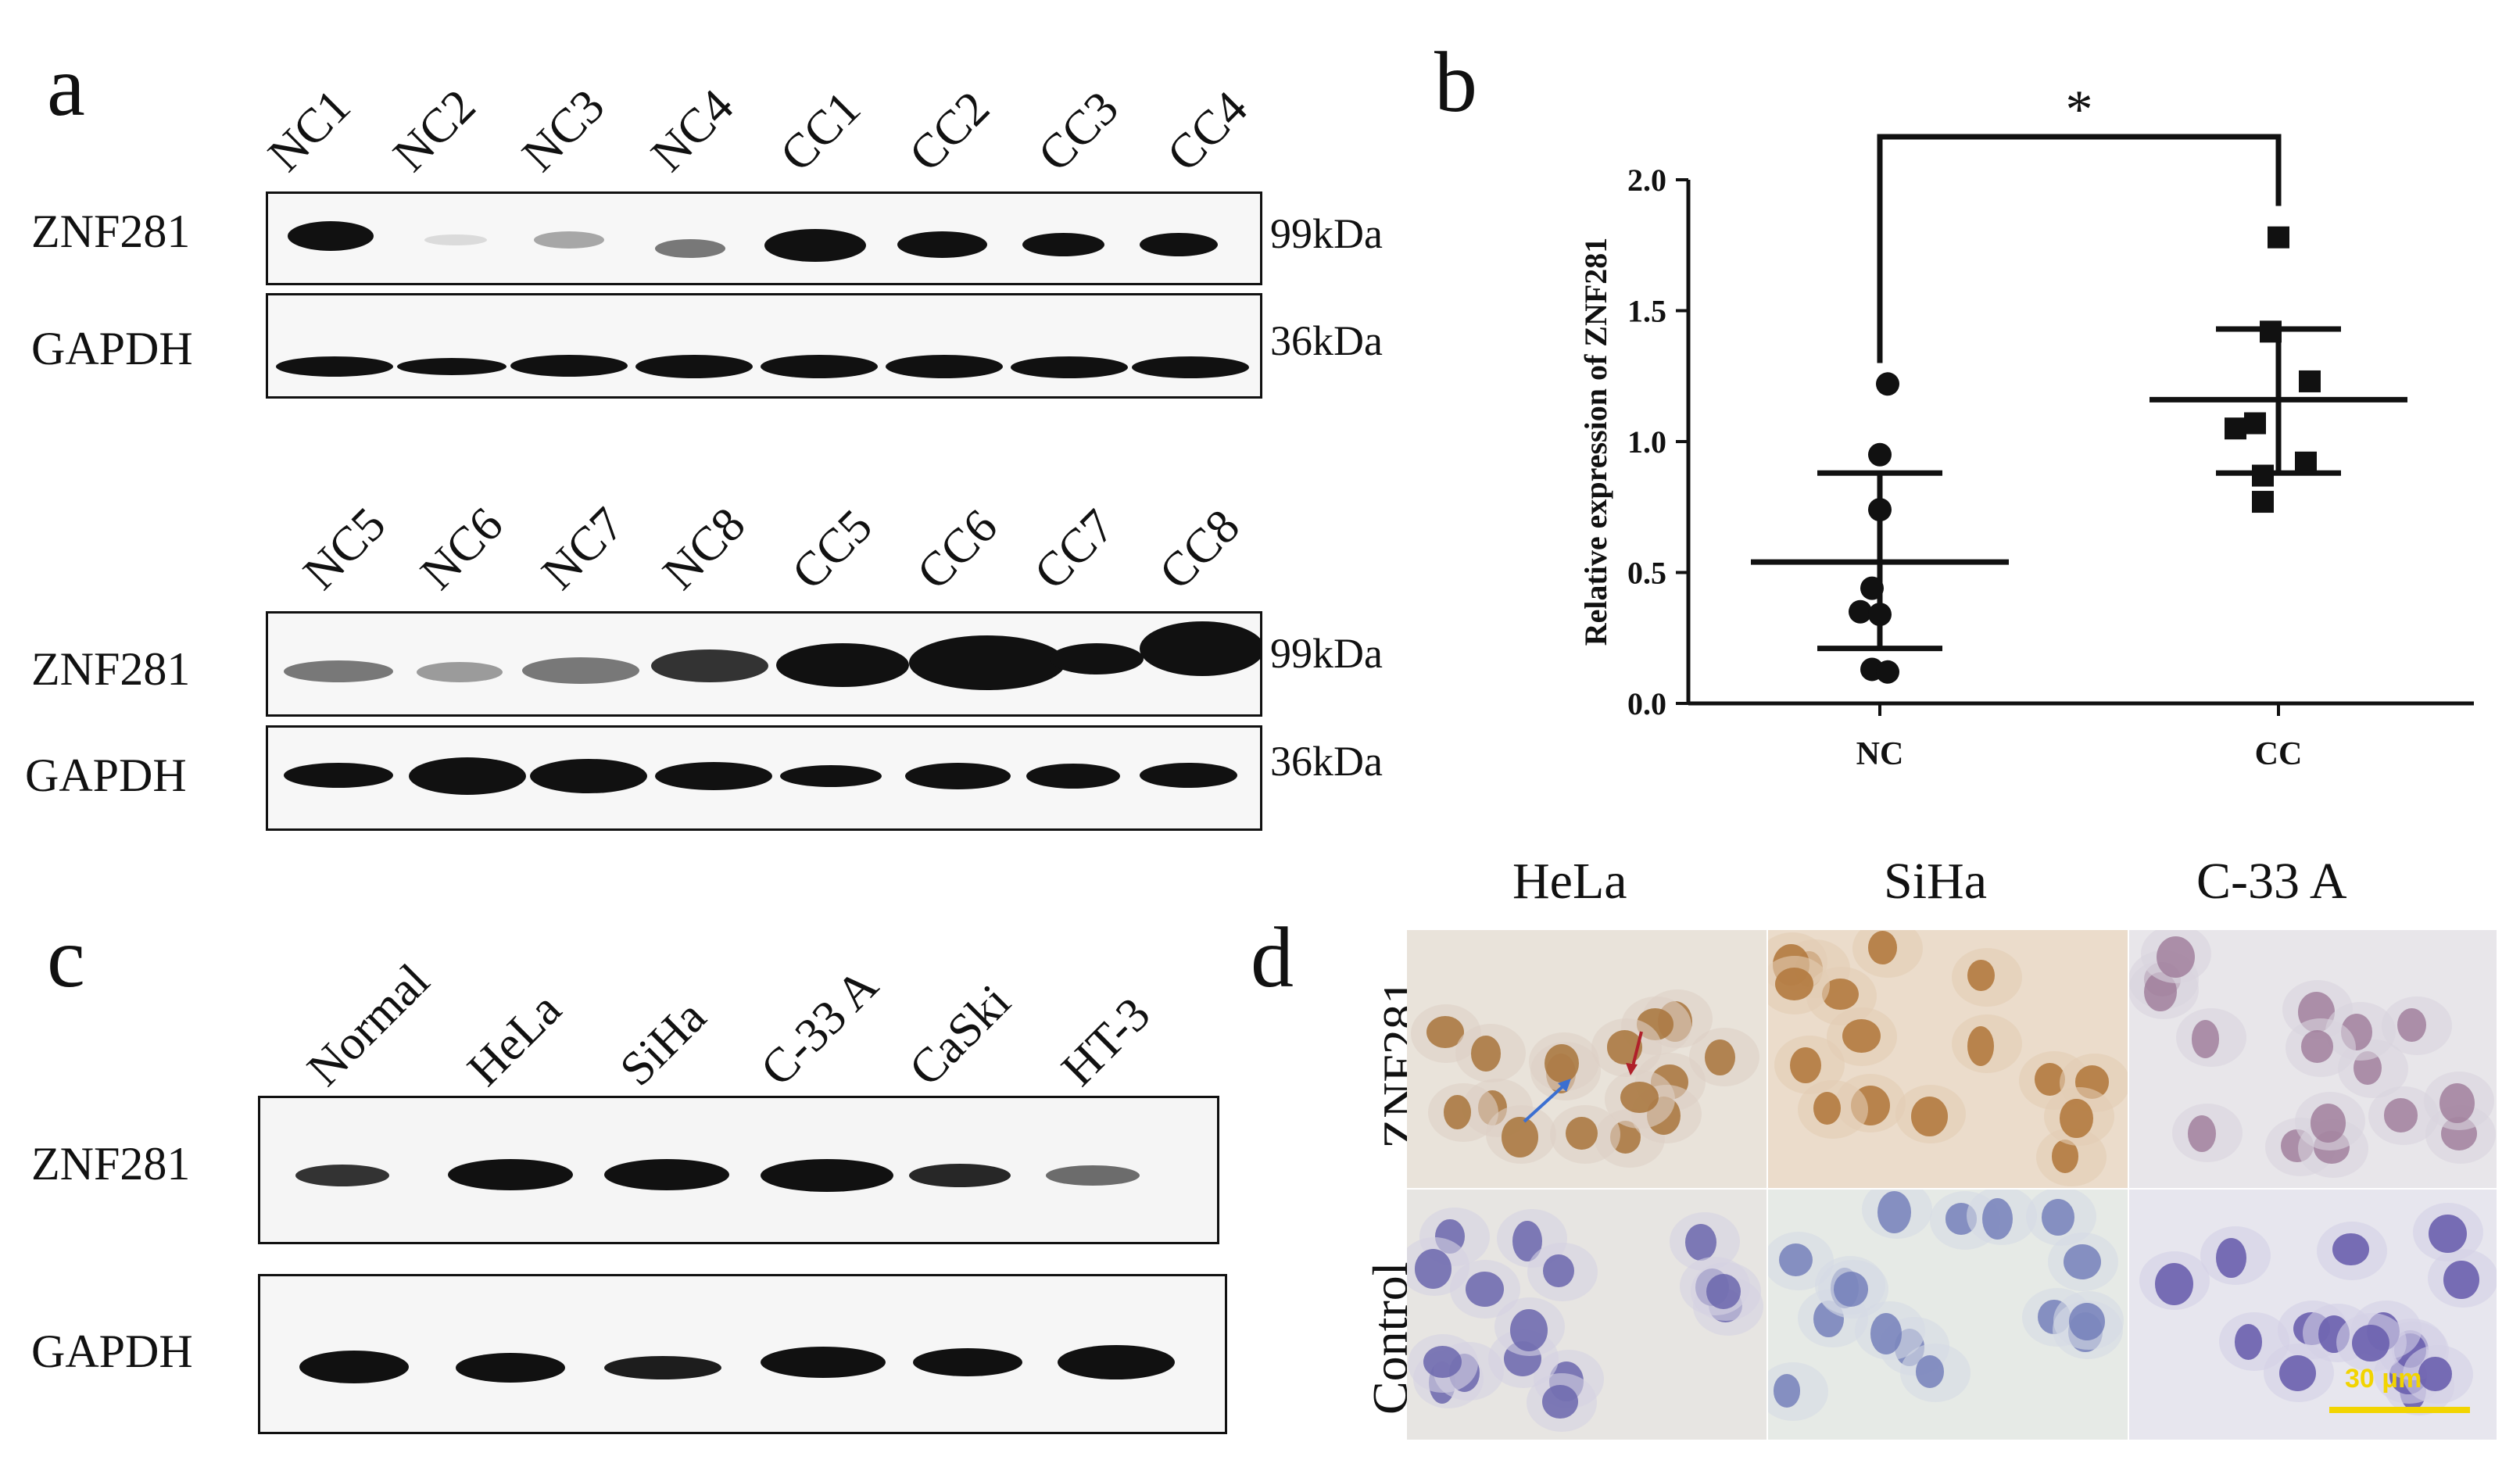 This screenshot has height=1467, width=2520. I want to click on x-tick-label: NC, so click(1880, 754).